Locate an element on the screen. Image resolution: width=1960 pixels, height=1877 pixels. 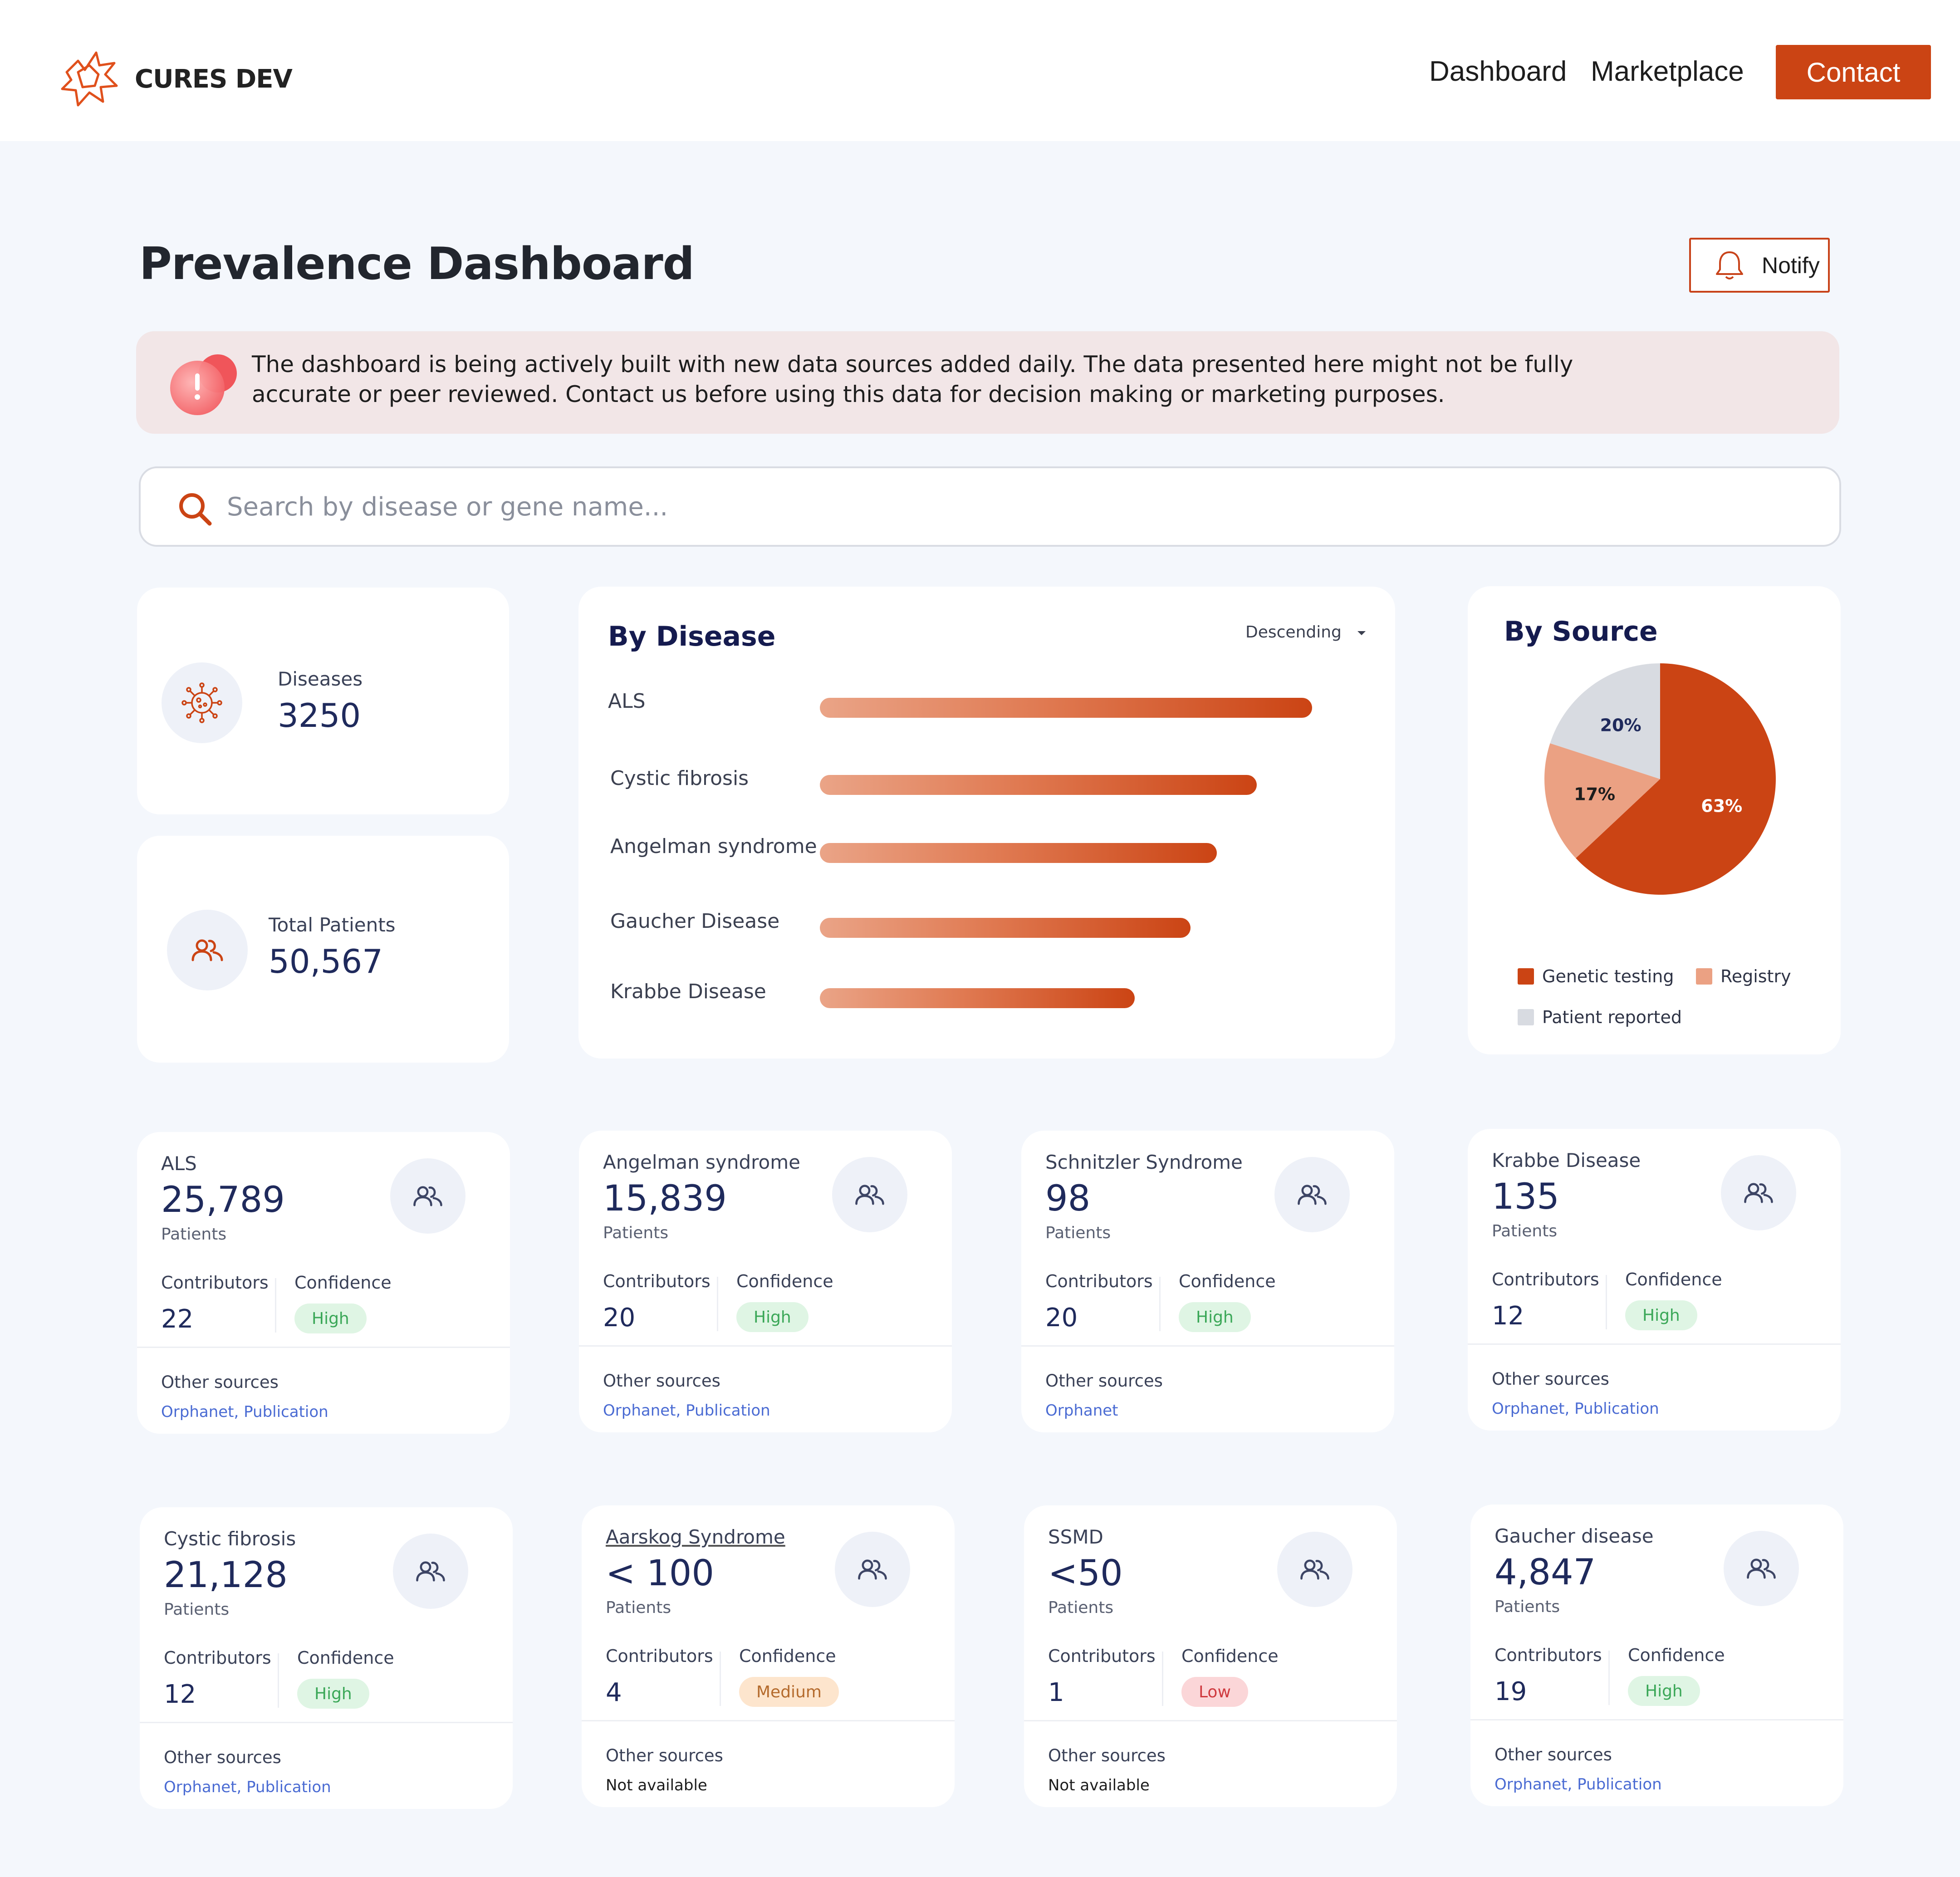
diseases-value: 3250 is located at coordinates (319, 715).